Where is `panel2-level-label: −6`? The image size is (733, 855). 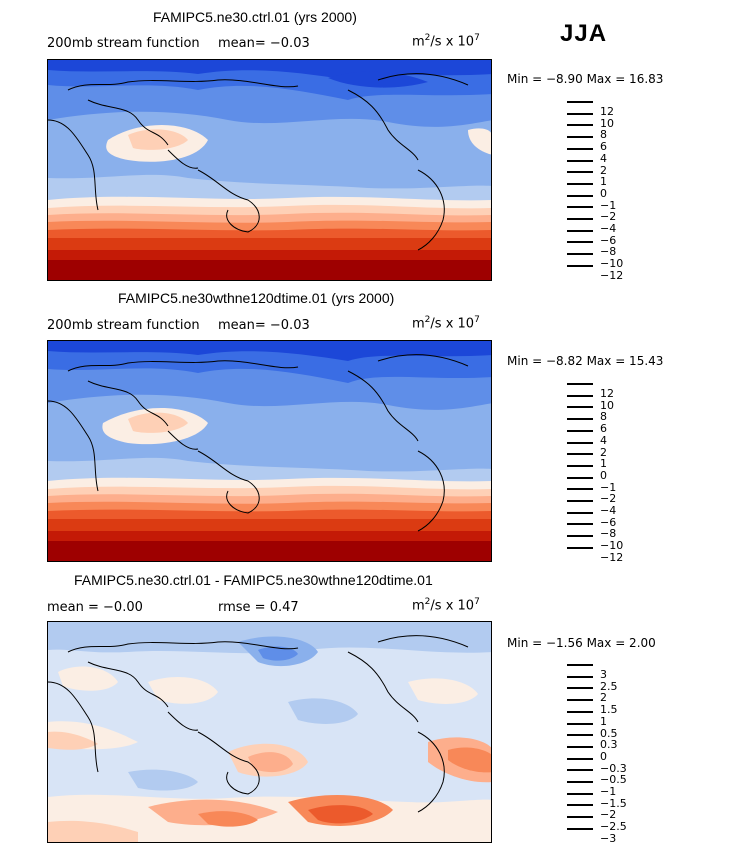 panel2-level-label: −6 is located at coordinates (608, 522).